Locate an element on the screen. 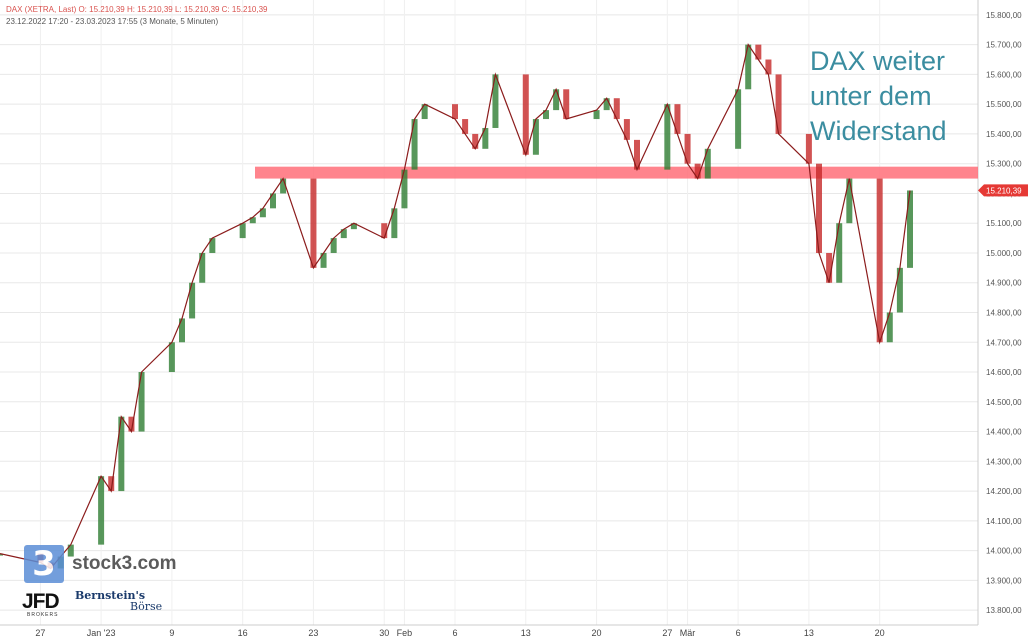  stock3-wordmark: stock3.com is located at coordinates (124, 563).